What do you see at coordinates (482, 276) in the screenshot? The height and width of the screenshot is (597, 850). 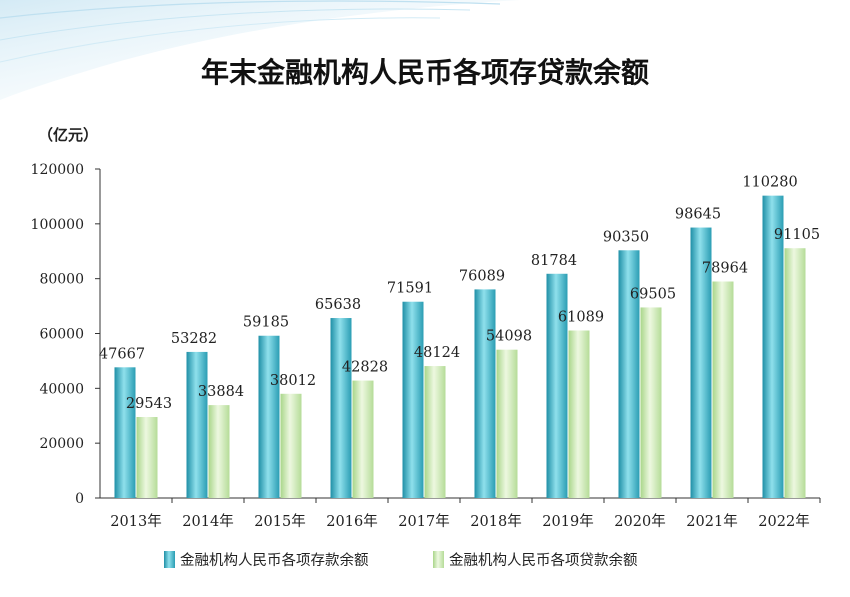 I see `data-label-deposit: 76089` at bounding box center [482, 276].